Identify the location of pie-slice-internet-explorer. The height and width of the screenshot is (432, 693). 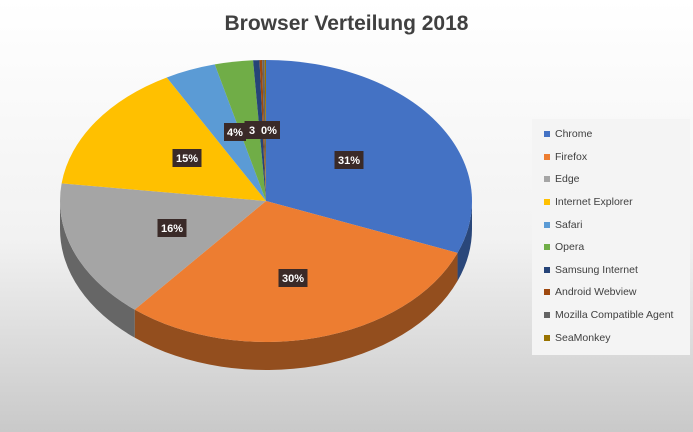
(163, 139).